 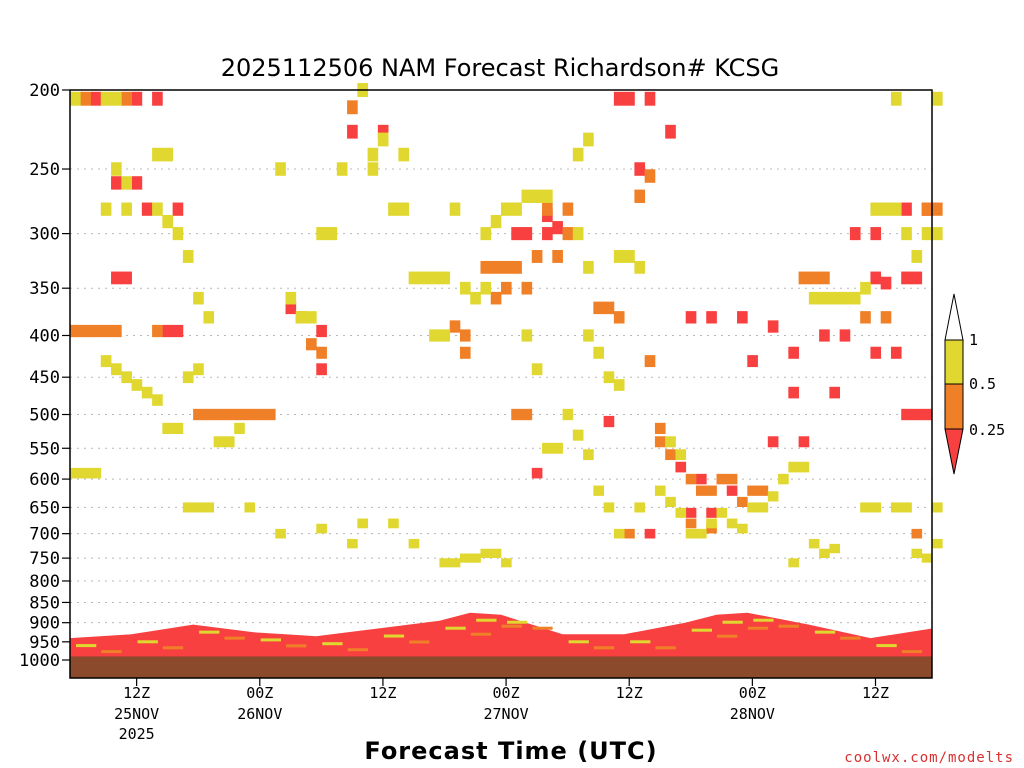 What do you see at coordinates (954, 317) in the screenshot?
I see `legend-arrow-top` at bounding box center [954, 317].